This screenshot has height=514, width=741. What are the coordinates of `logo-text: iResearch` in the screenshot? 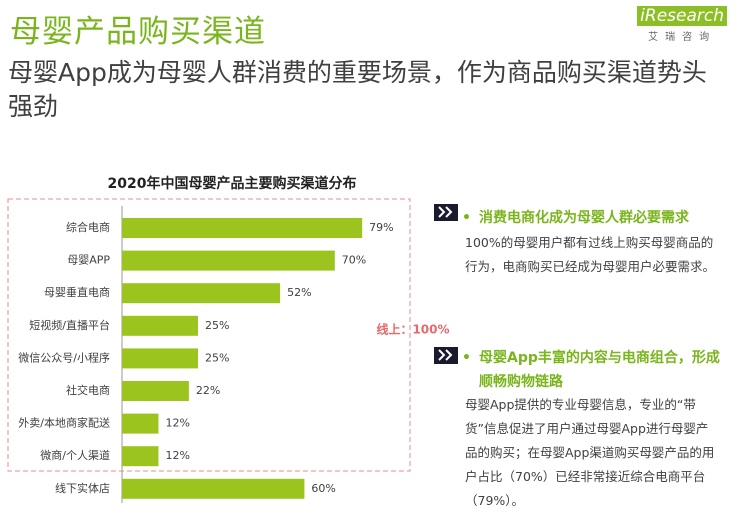 It's located at (682, 16).